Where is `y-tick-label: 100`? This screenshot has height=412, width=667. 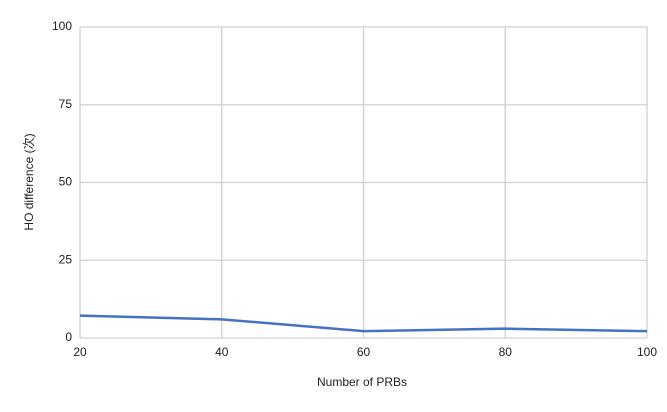 y-tick-label: 100 is located at coordinates (62, 26).